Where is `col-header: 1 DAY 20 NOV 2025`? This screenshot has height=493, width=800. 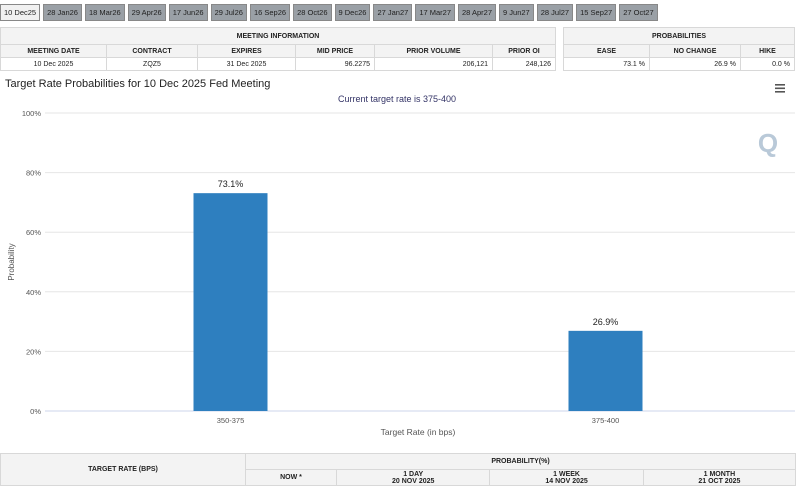
col-header: 1 DAY 20 NOV 2025 is located at coordinates (413, 477).